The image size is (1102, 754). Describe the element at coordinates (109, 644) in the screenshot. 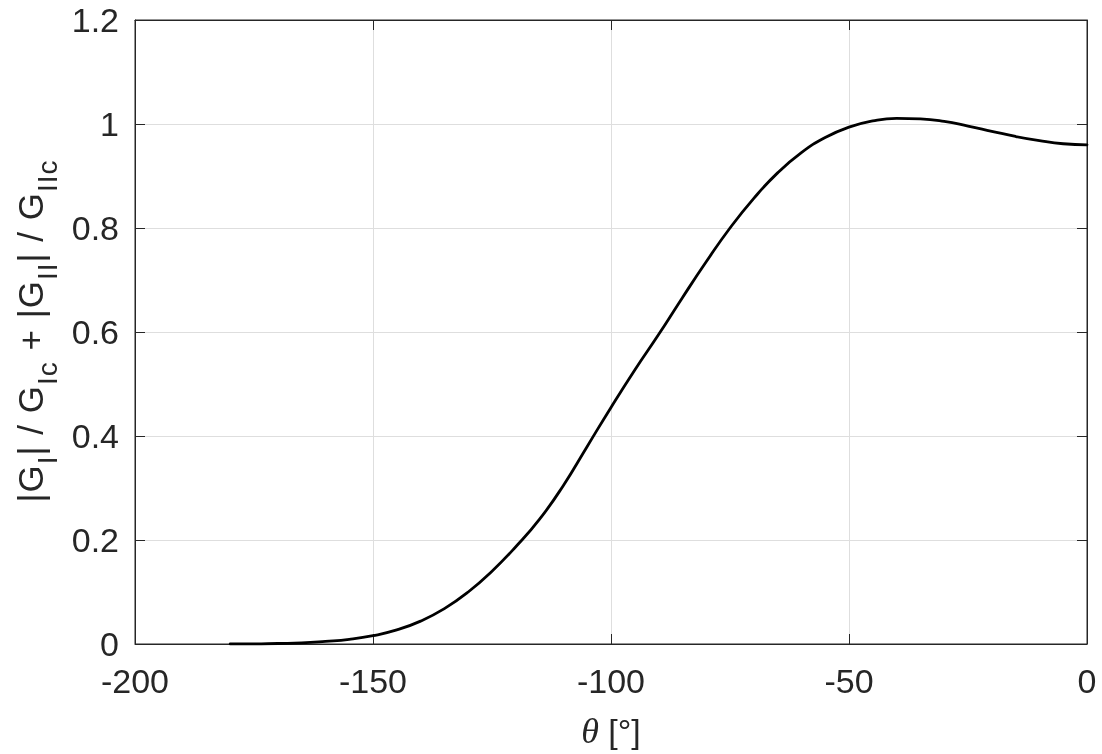

I see `y-tick-label: 0` at that location.